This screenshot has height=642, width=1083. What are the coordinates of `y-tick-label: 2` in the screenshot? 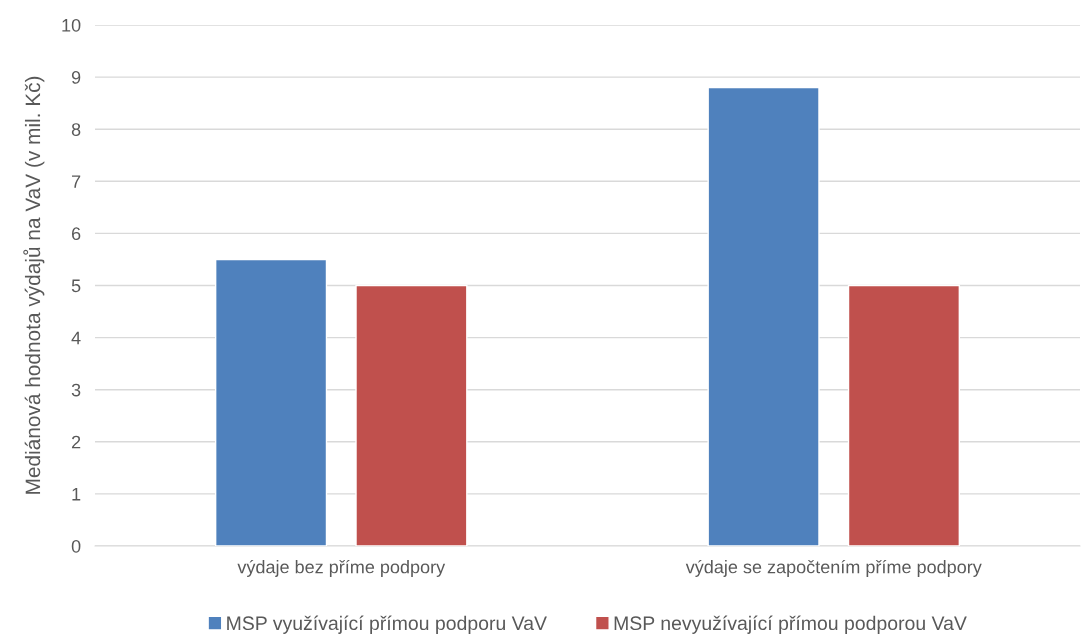 It's located at (76, 442).